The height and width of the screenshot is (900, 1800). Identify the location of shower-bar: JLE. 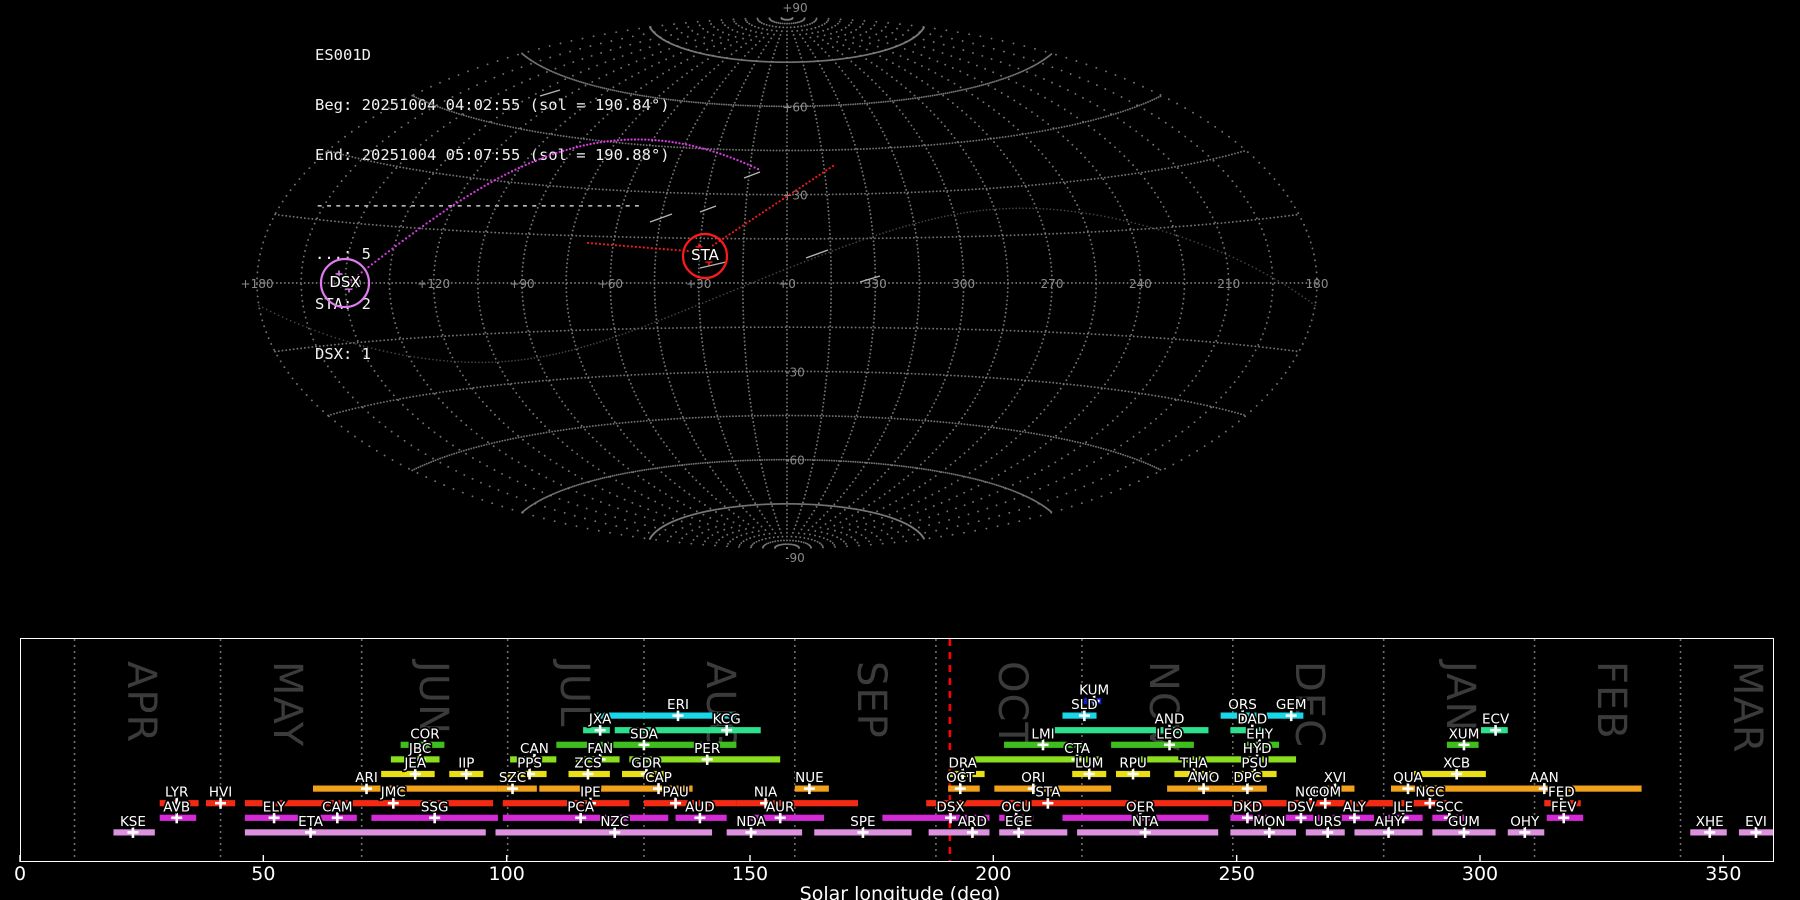
(1403, 811).